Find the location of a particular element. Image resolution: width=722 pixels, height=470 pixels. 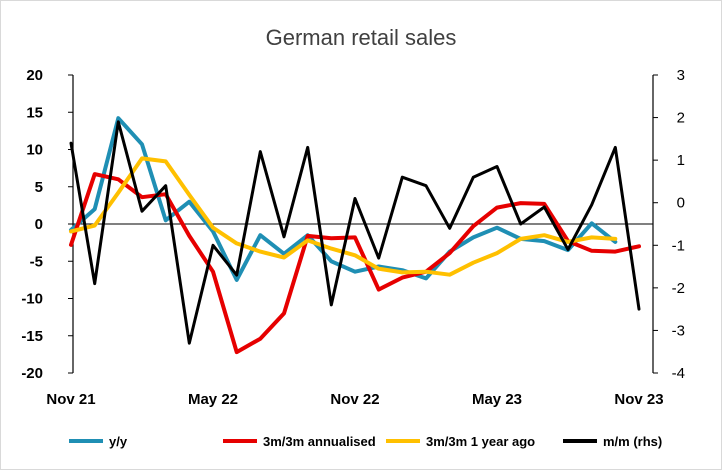

x-axis-ticks: Nov 21 May 22 Nov 22 May 23 Nov 23 is located at coordinates (354, 399).